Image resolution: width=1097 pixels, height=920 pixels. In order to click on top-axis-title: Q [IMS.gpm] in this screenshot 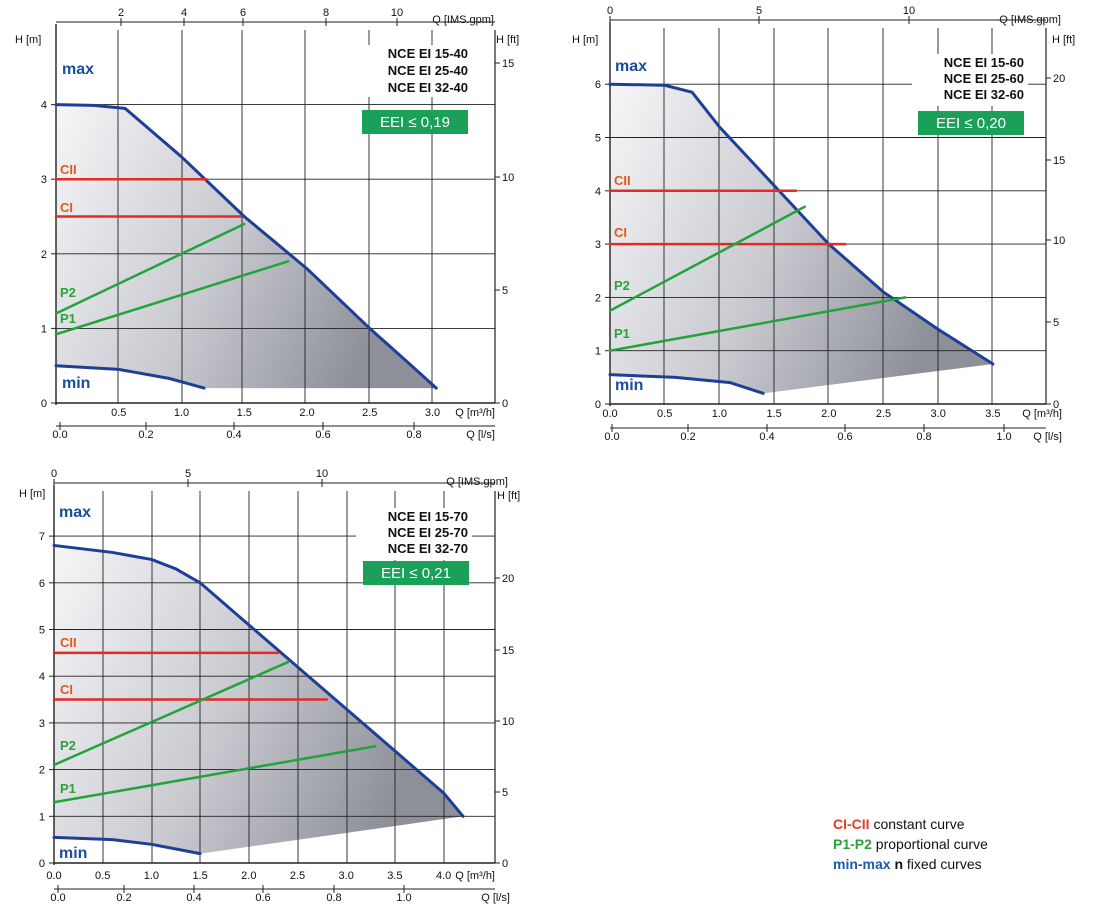, I will do `click(463, 20)`.